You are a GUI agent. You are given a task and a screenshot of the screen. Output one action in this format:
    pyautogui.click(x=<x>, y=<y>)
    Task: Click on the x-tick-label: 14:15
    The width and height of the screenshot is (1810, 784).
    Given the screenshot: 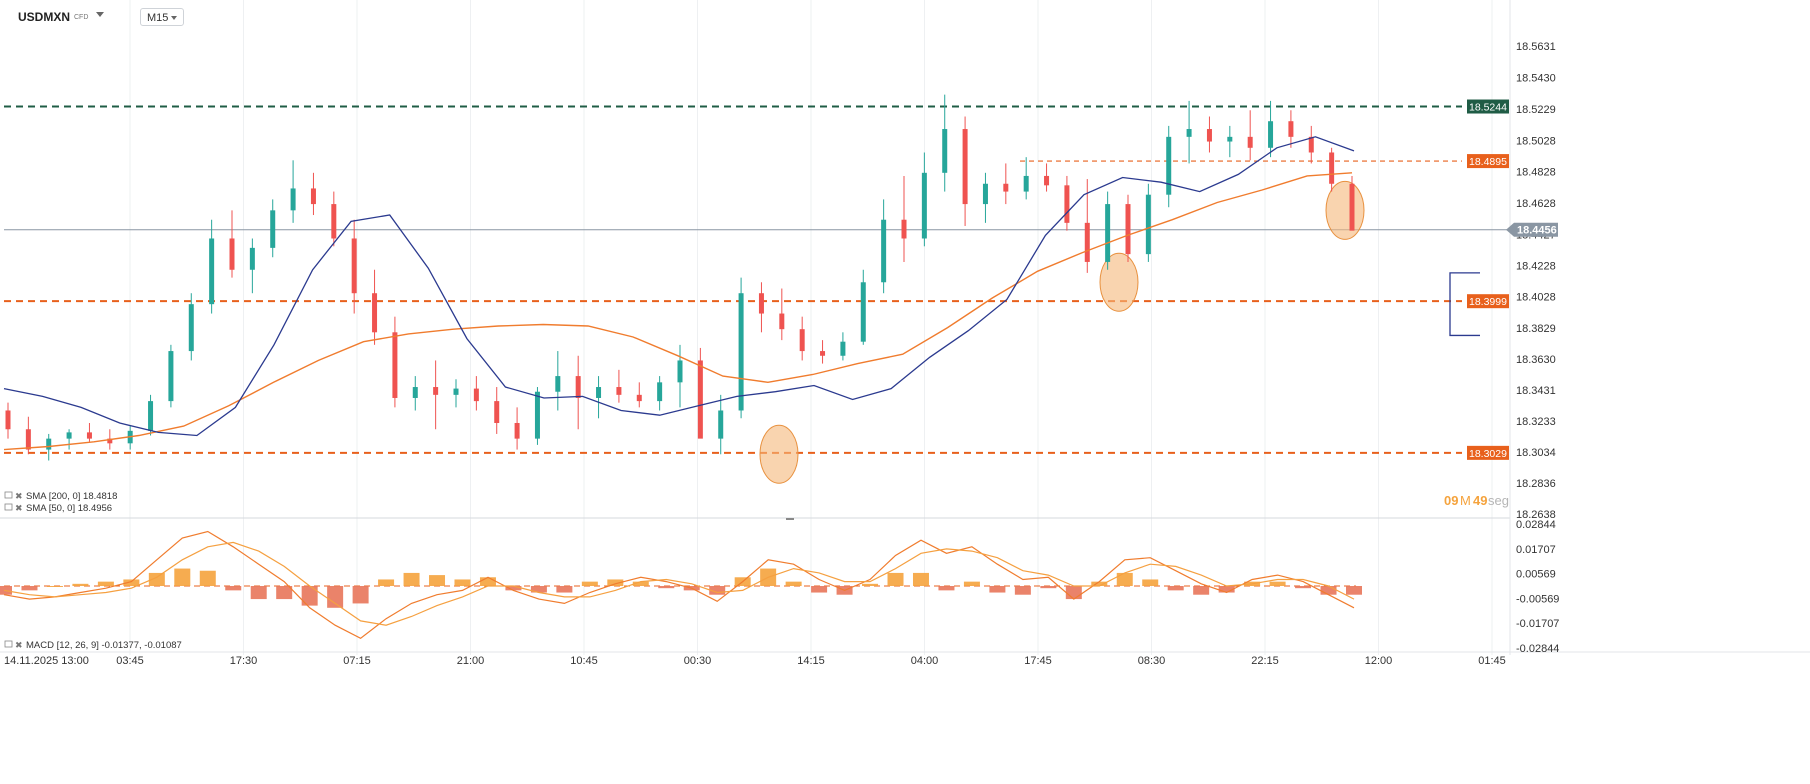 What is the action you would take?
    pyautogui.click(x=811, y=661)
    